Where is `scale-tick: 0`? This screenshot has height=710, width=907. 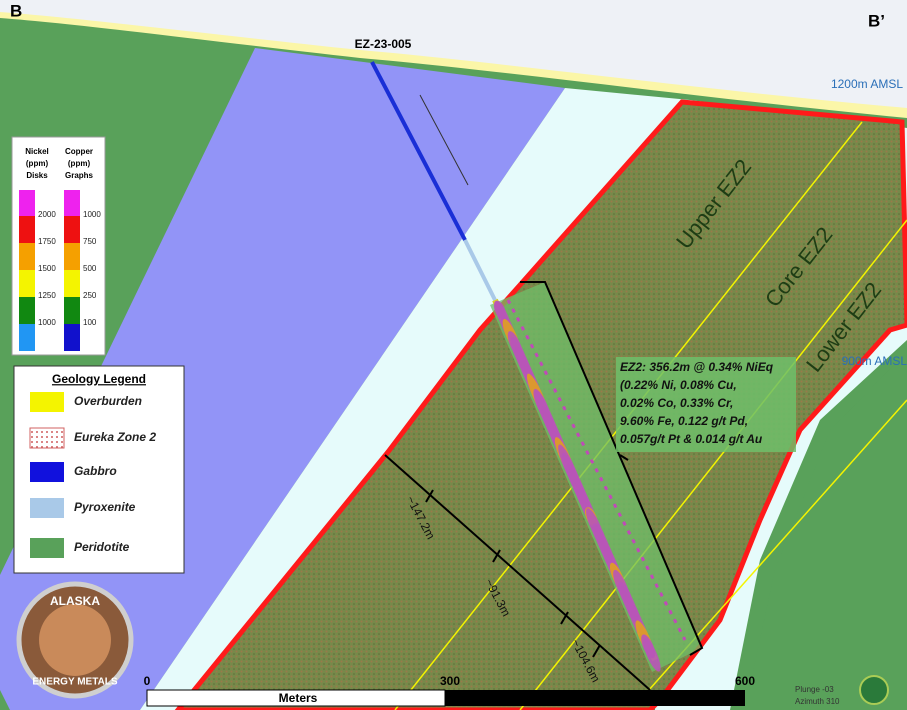
scale-tick: 0 is located at coordinates (147, 681).